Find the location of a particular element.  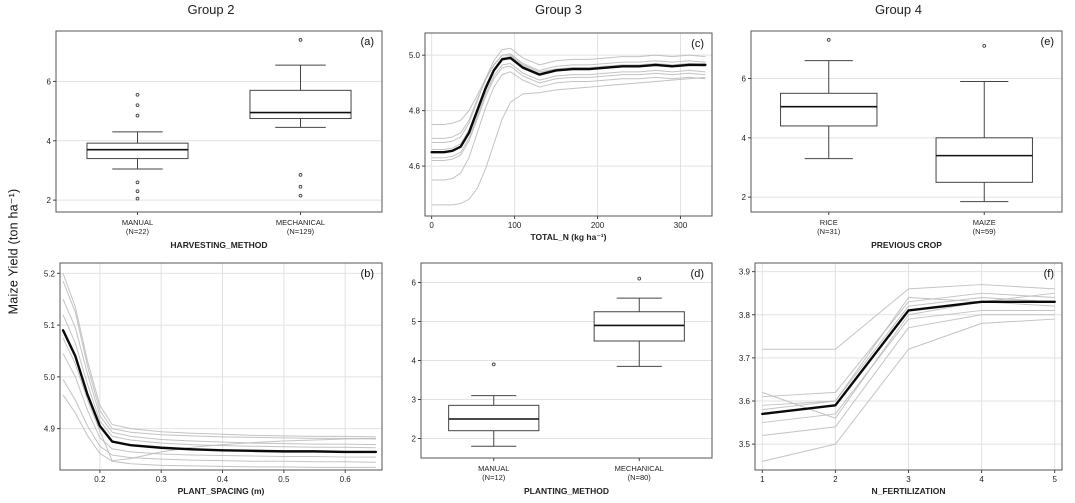

panel-e-previous-crop-boxplot: RICE (N=31) MAIZE (N=59) 2 4 6 PREVIOUS CROP (e) is located at coordinates (898, 138).